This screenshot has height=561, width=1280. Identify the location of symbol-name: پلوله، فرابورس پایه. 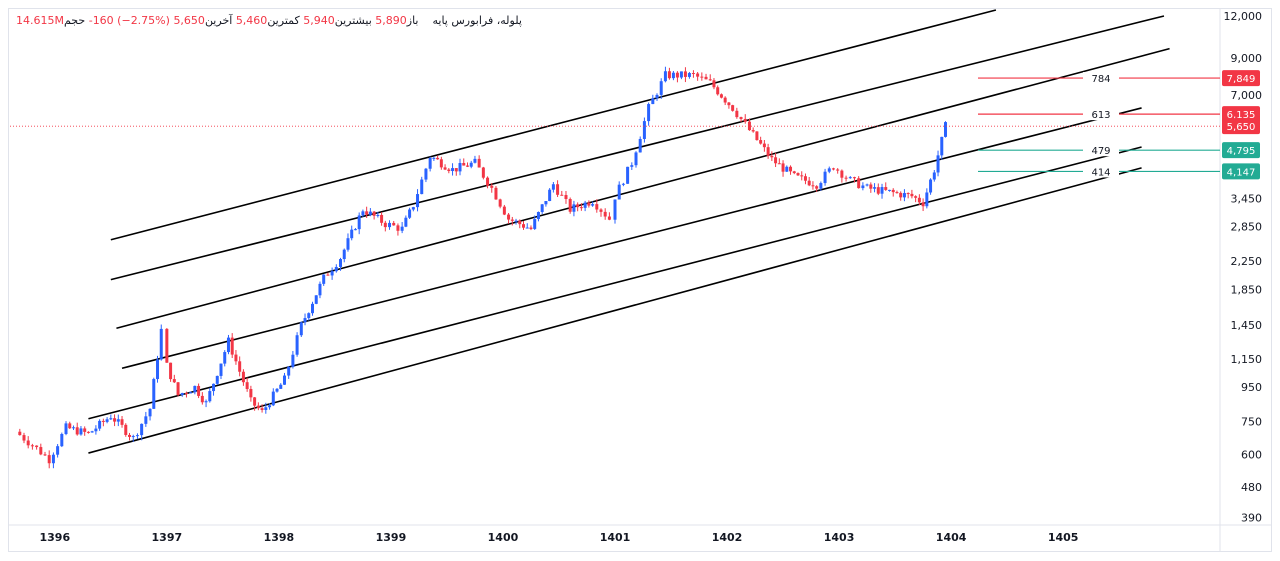
(477, 20).